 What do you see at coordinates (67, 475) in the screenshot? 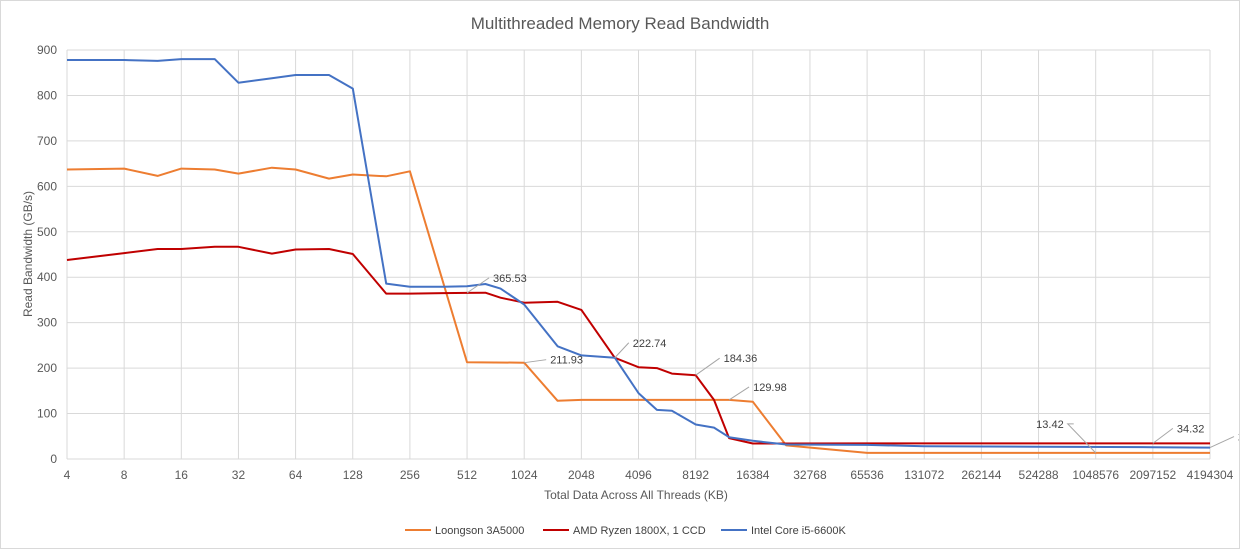
I see `x-tick-label: 4` at bounding box center [67, 475].